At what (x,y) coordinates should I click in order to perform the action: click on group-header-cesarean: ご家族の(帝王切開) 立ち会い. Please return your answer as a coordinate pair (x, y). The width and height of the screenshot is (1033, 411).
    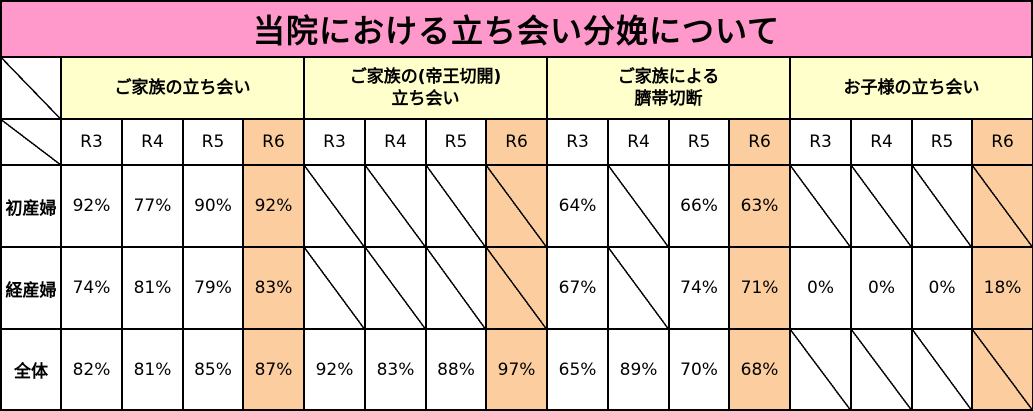
    Looking at the image, I should click on (425, 88).